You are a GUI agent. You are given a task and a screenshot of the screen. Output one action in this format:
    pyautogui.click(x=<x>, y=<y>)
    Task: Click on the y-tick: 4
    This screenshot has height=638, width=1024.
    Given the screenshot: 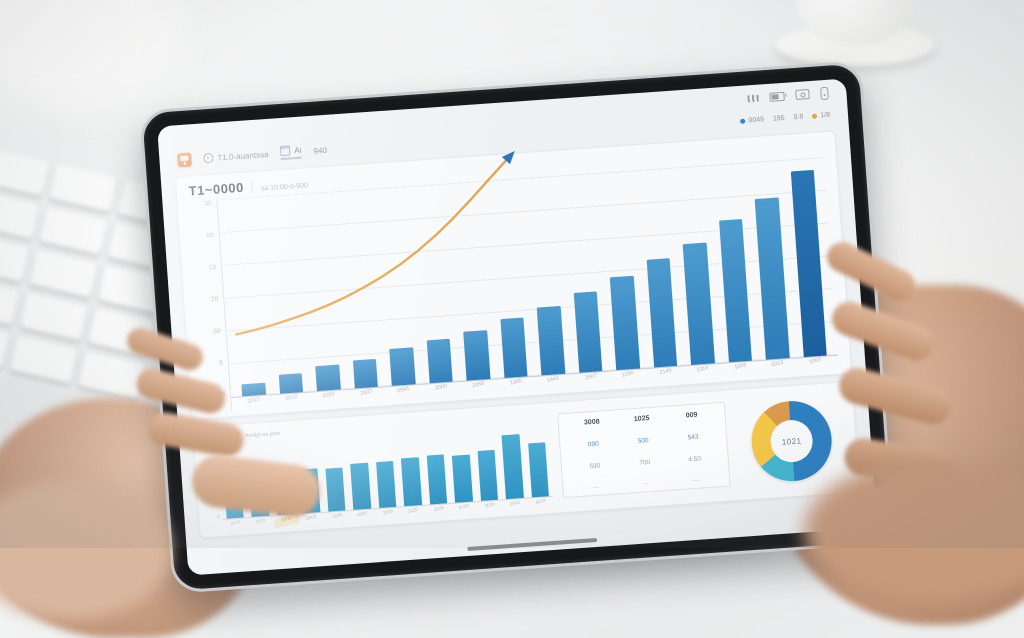 What is the action you would take?
    pyautogui.click(x=218, y=517)
    